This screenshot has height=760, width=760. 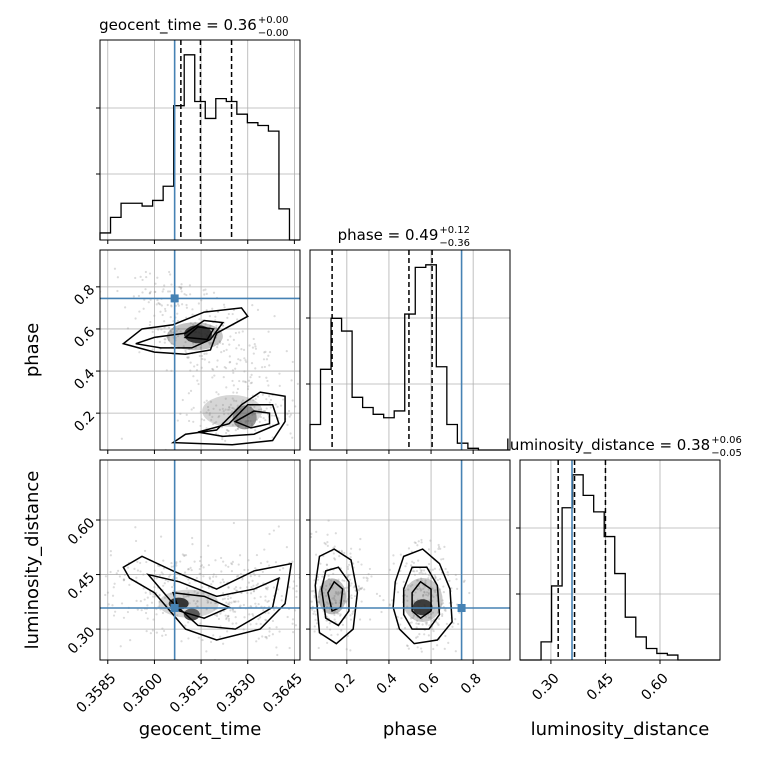 What do you see at coordinates (273, 20) in the screenshot?
I see `title-plus-geocent_time: +0.00` at bounding box center [273, 20].